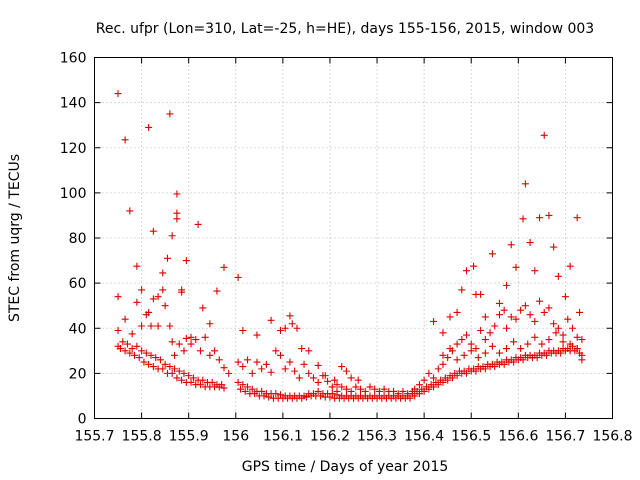 This screenshot has width=640, height=480. What do you see at coordinates (330, 437) in the screenshot?
I see `x-tick-label: 156.2` at bounding box center [330, 437].